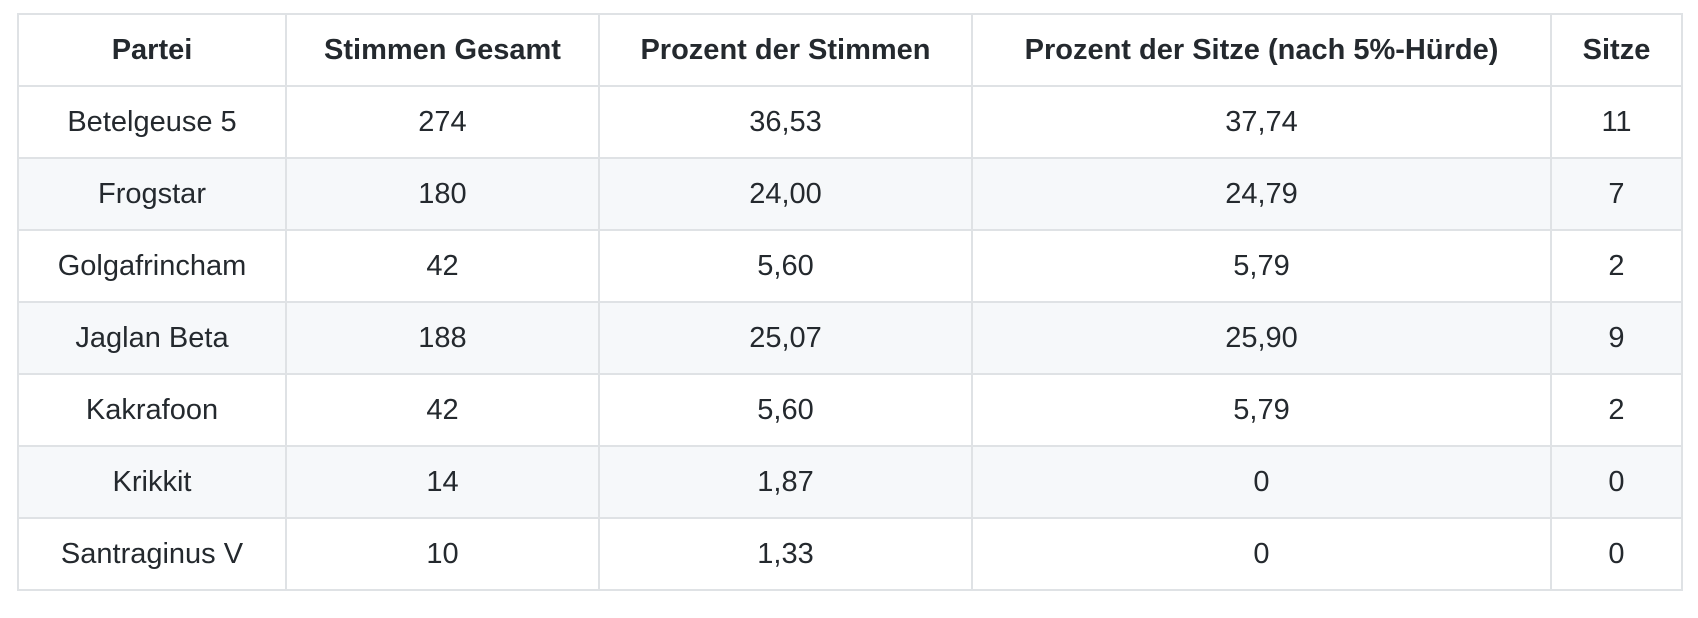  What do you see at coordinates (442, 482) in the screenshot?
I see `table-cell: 14` at bounding box center [442, 482].